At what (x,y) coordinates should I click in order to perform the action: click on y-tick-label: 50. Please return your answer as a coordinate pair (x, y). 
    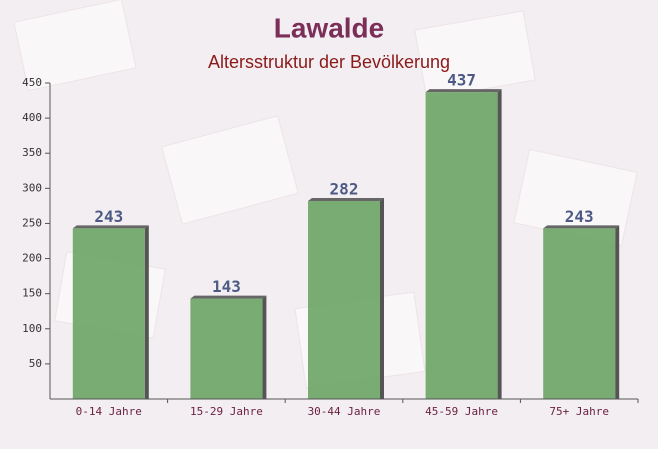
    Looking at the image, I should click on (35, 363).